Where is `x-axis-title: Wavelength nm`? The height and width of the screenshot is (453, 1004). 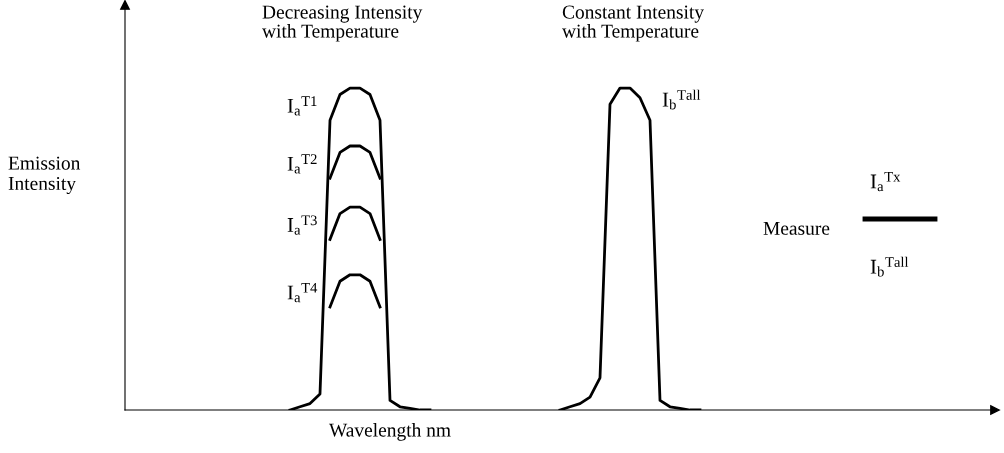
x-axis-title: Wavelength nm is located at coordinates (389, 432).